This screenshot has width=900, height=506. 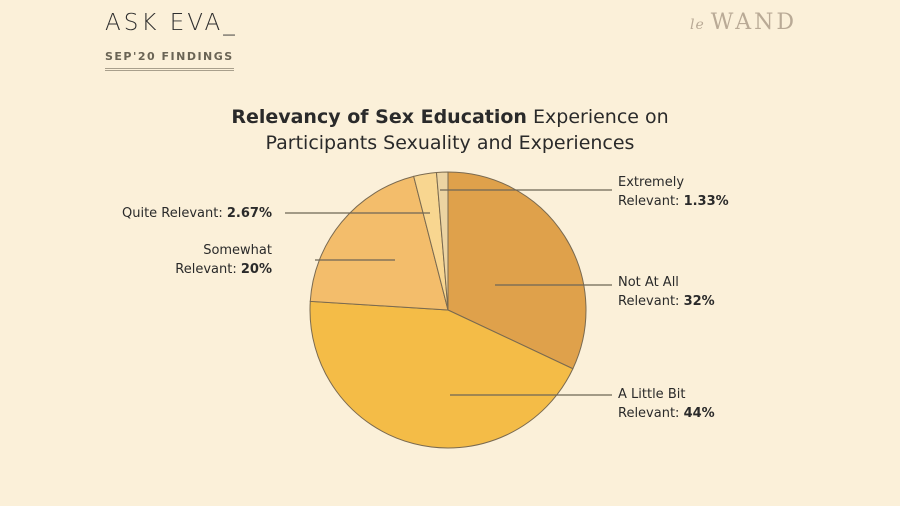 What do you see at coordinates (648, 282) in the screenshot?
I see `label-line1: Not At All` at bounding box center [648, 282].